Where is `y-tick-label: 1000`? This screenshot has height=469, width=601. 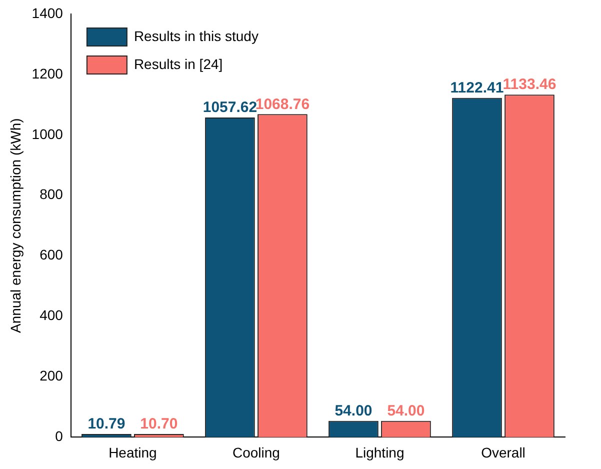
y-tick-label: 1000 is located at coordinates (48, 134).